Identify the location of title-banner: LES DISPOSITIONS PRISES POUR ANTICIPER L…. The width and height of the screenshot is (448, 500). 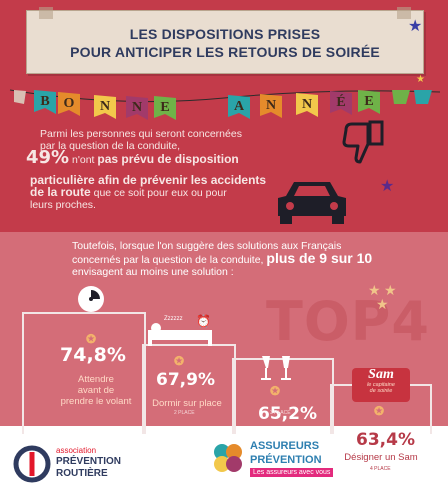
(225, 40).